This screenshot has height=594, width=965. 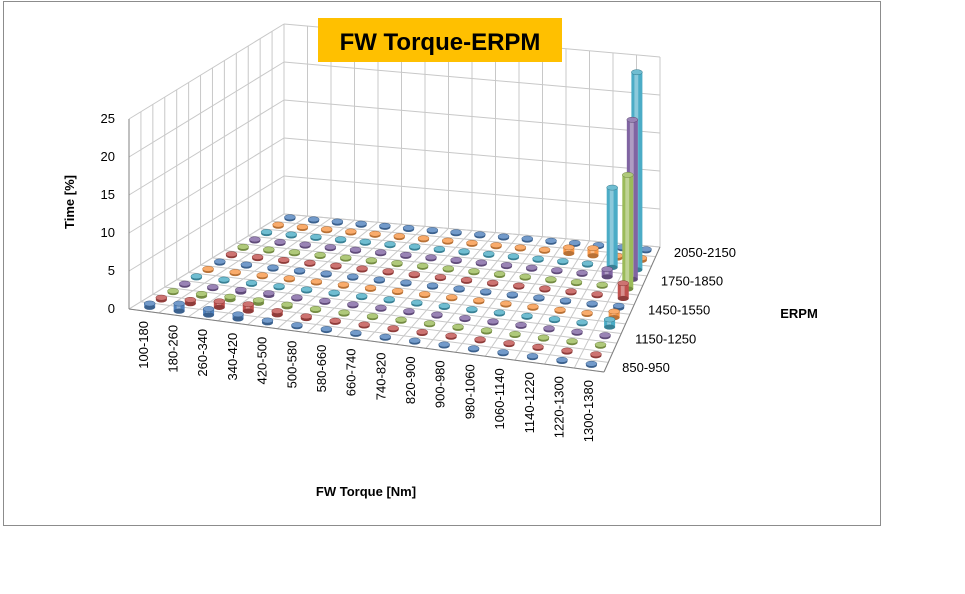 I want to click on z-tick-label: 1150-1250, so click(x=665, y=338).